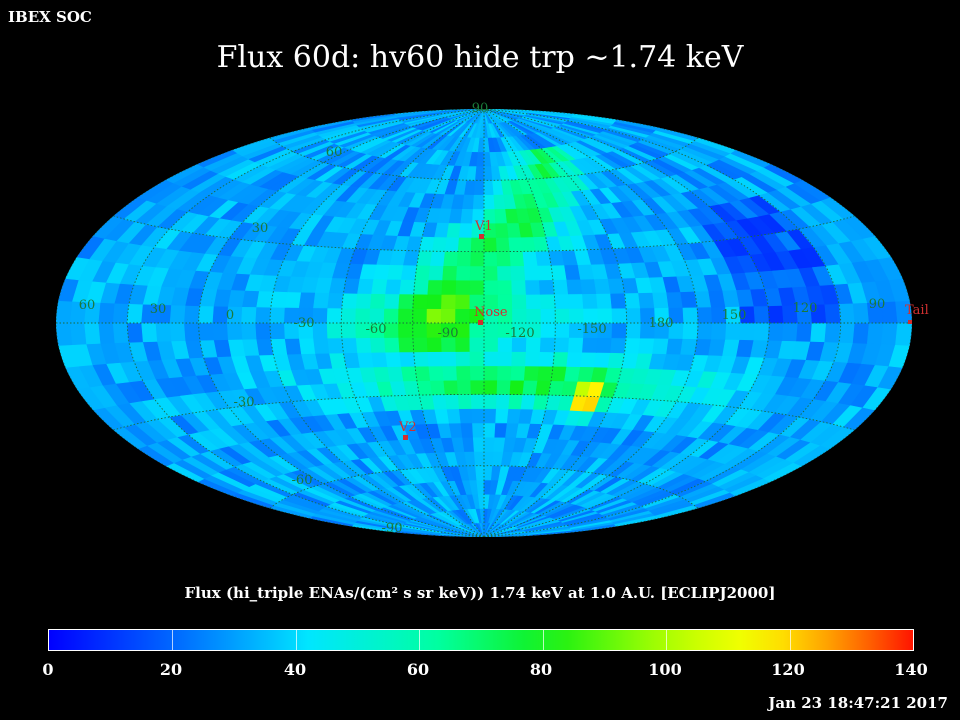 This screenshot has height=720, width=960. Describe the element at coordinates (917, 313) in the screenshot. I see `marker-tail: Tail` at that location.